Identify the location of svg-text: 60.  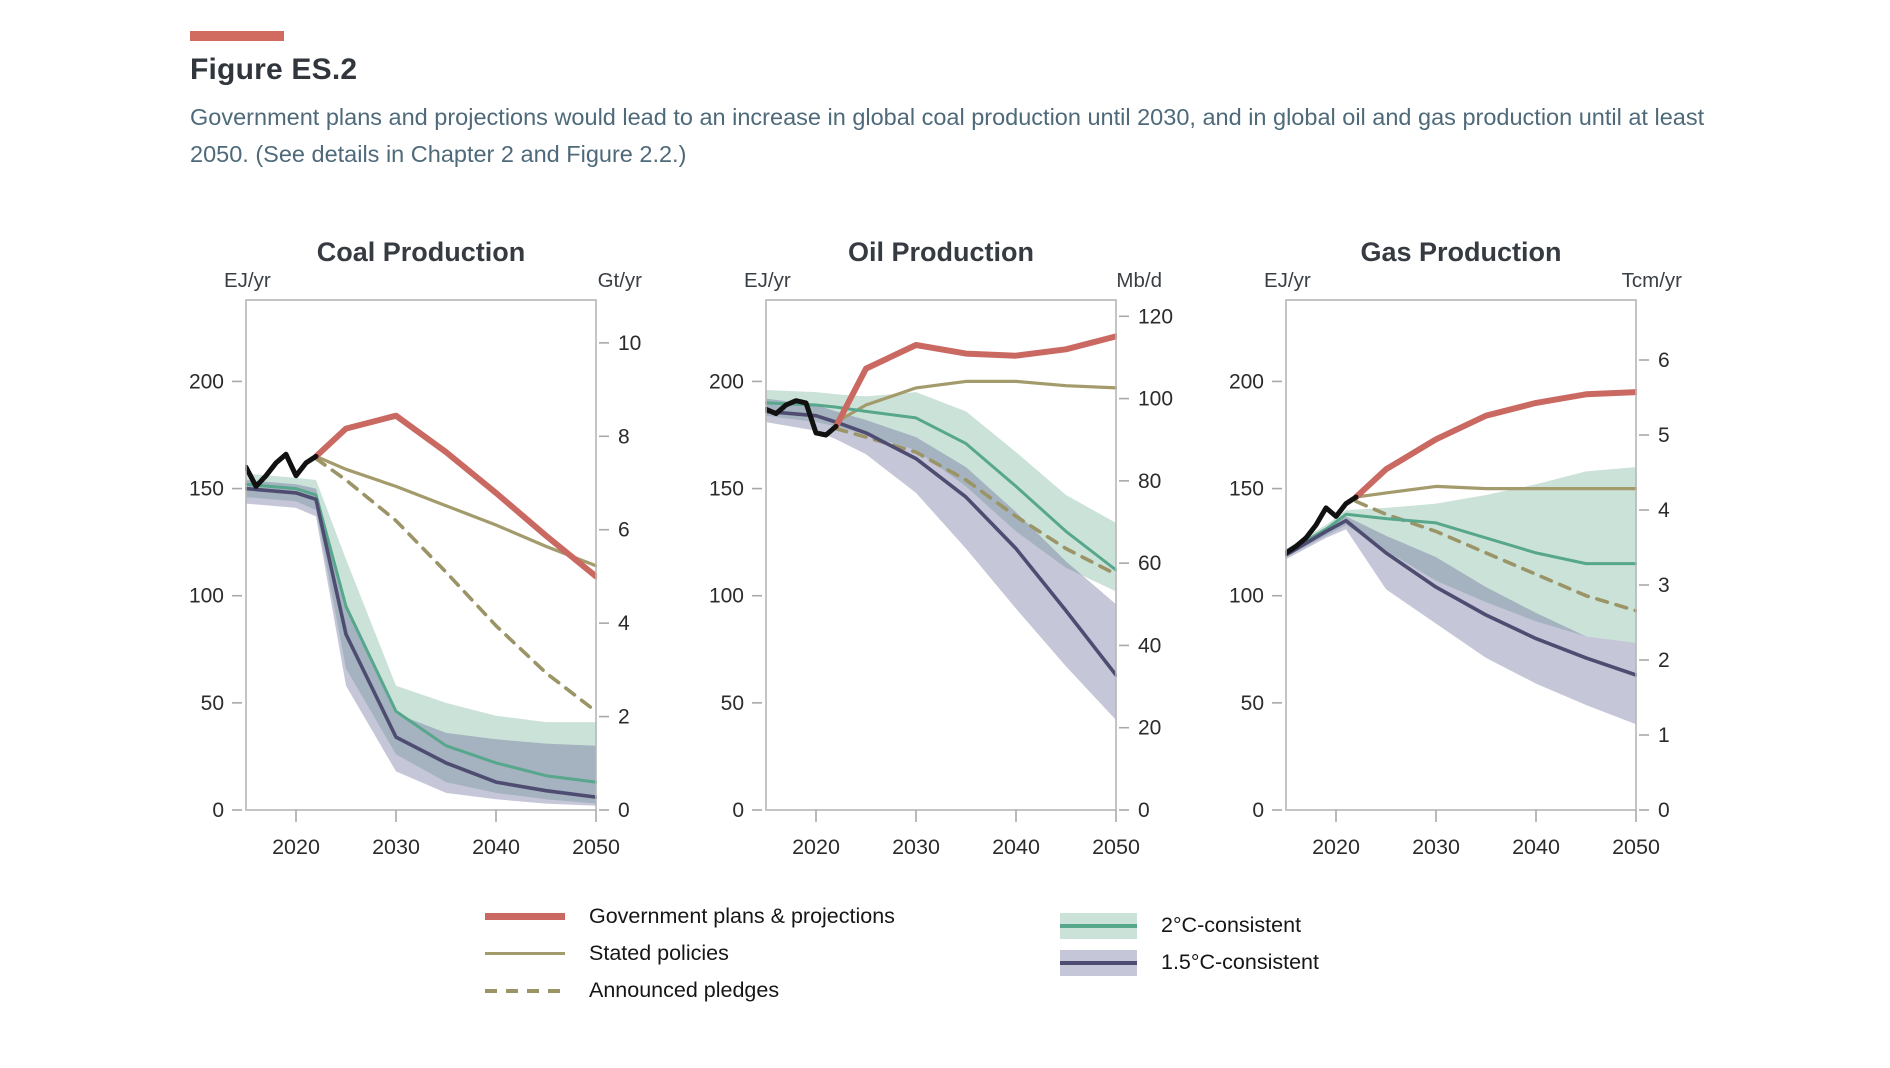
(1149, 563).